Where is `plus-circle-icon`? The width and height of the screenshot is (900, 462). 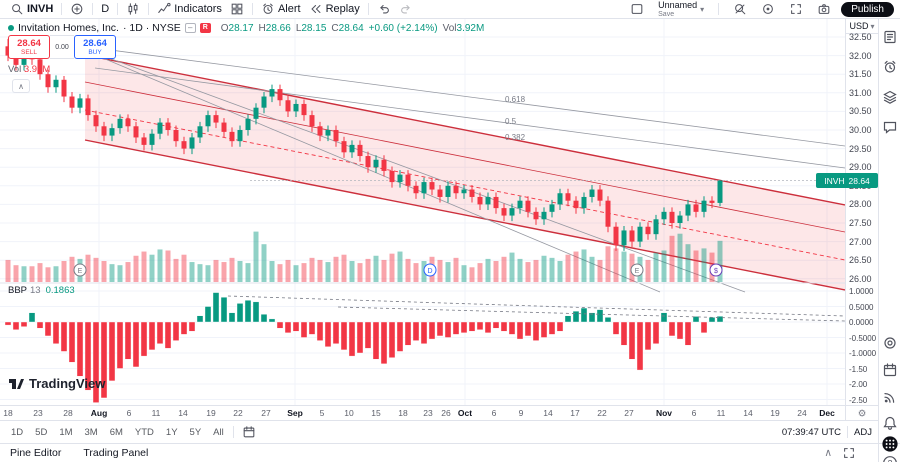
plus-circle-icon is located at coordinates (77, 9).